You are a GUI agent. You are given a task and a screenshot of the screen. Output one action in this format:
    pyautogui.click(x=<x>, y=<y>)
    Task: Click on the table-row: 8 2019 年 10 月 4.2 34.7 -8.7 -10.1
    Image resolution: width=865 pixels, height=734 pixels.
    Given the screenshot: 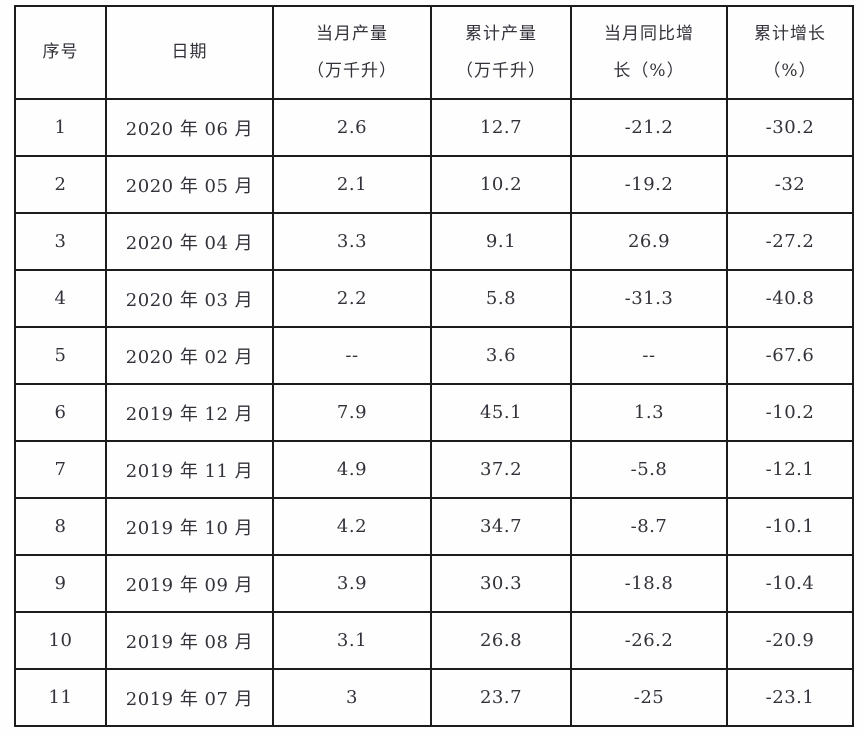 What is the action you would take?
    pyautogui.click(x=434, y=526)
    